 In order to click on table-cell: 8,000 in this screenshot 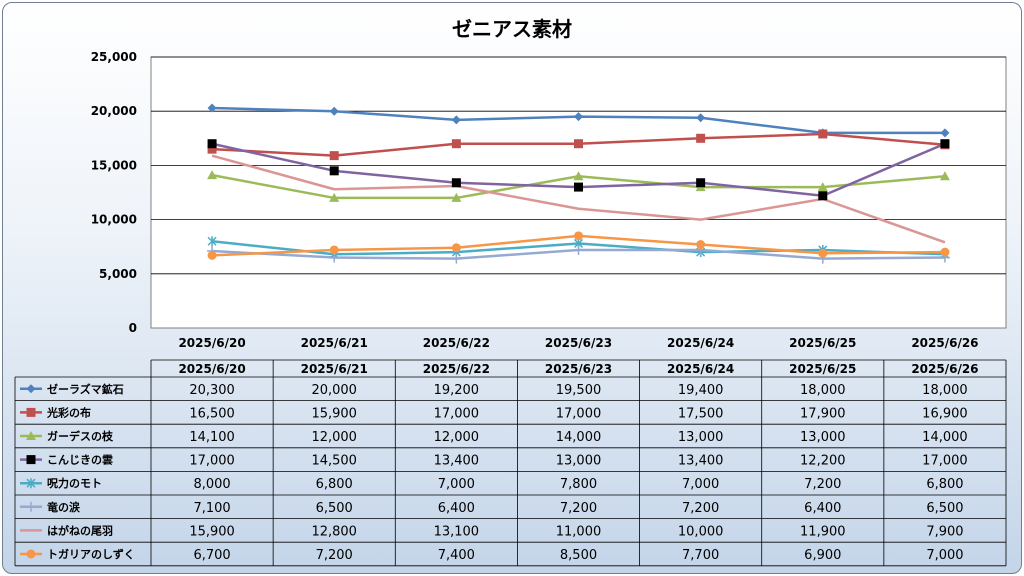, I will do `click(211, 484)`.